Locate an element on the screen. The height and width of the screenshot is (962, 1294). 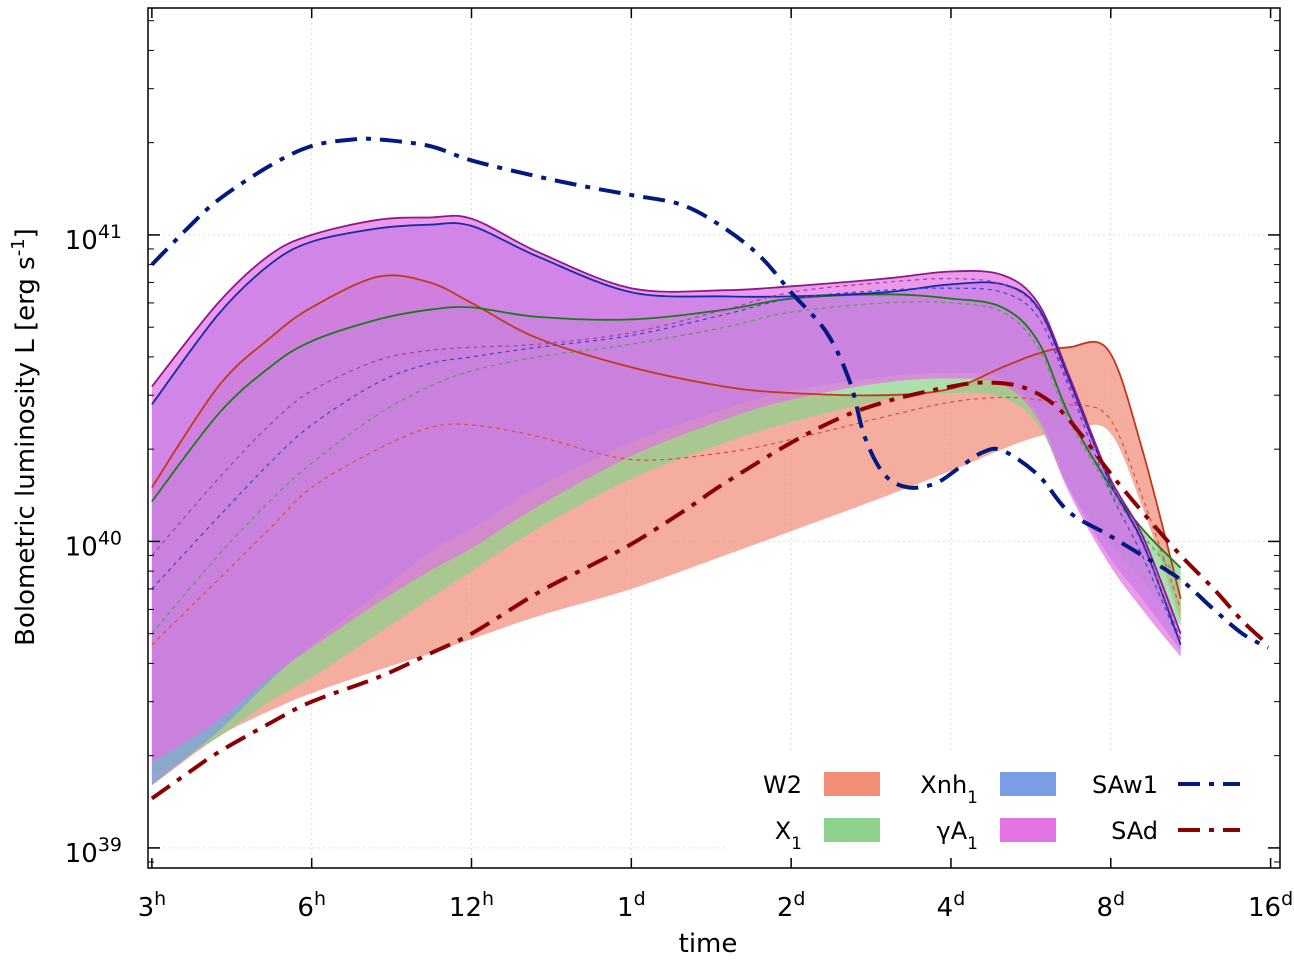
y-tick-label-exponent: 41 is located at coordinates (110, 232).